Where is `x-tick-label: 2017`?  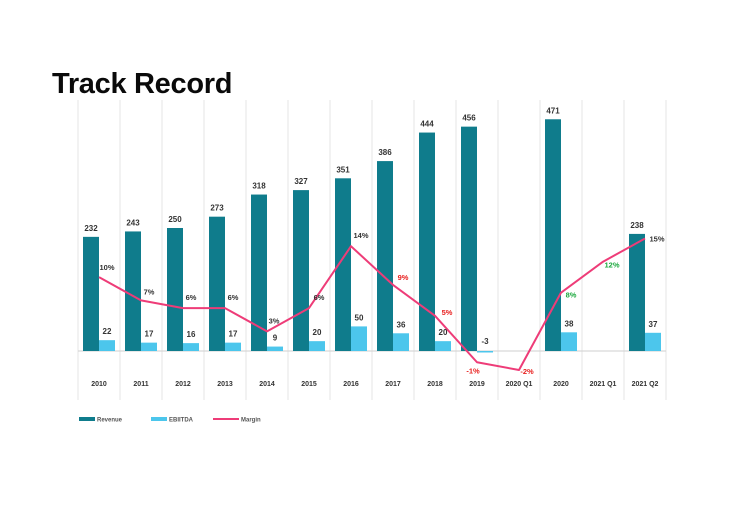 x-tick-label: 2017 is located at coordinates (393, 384).